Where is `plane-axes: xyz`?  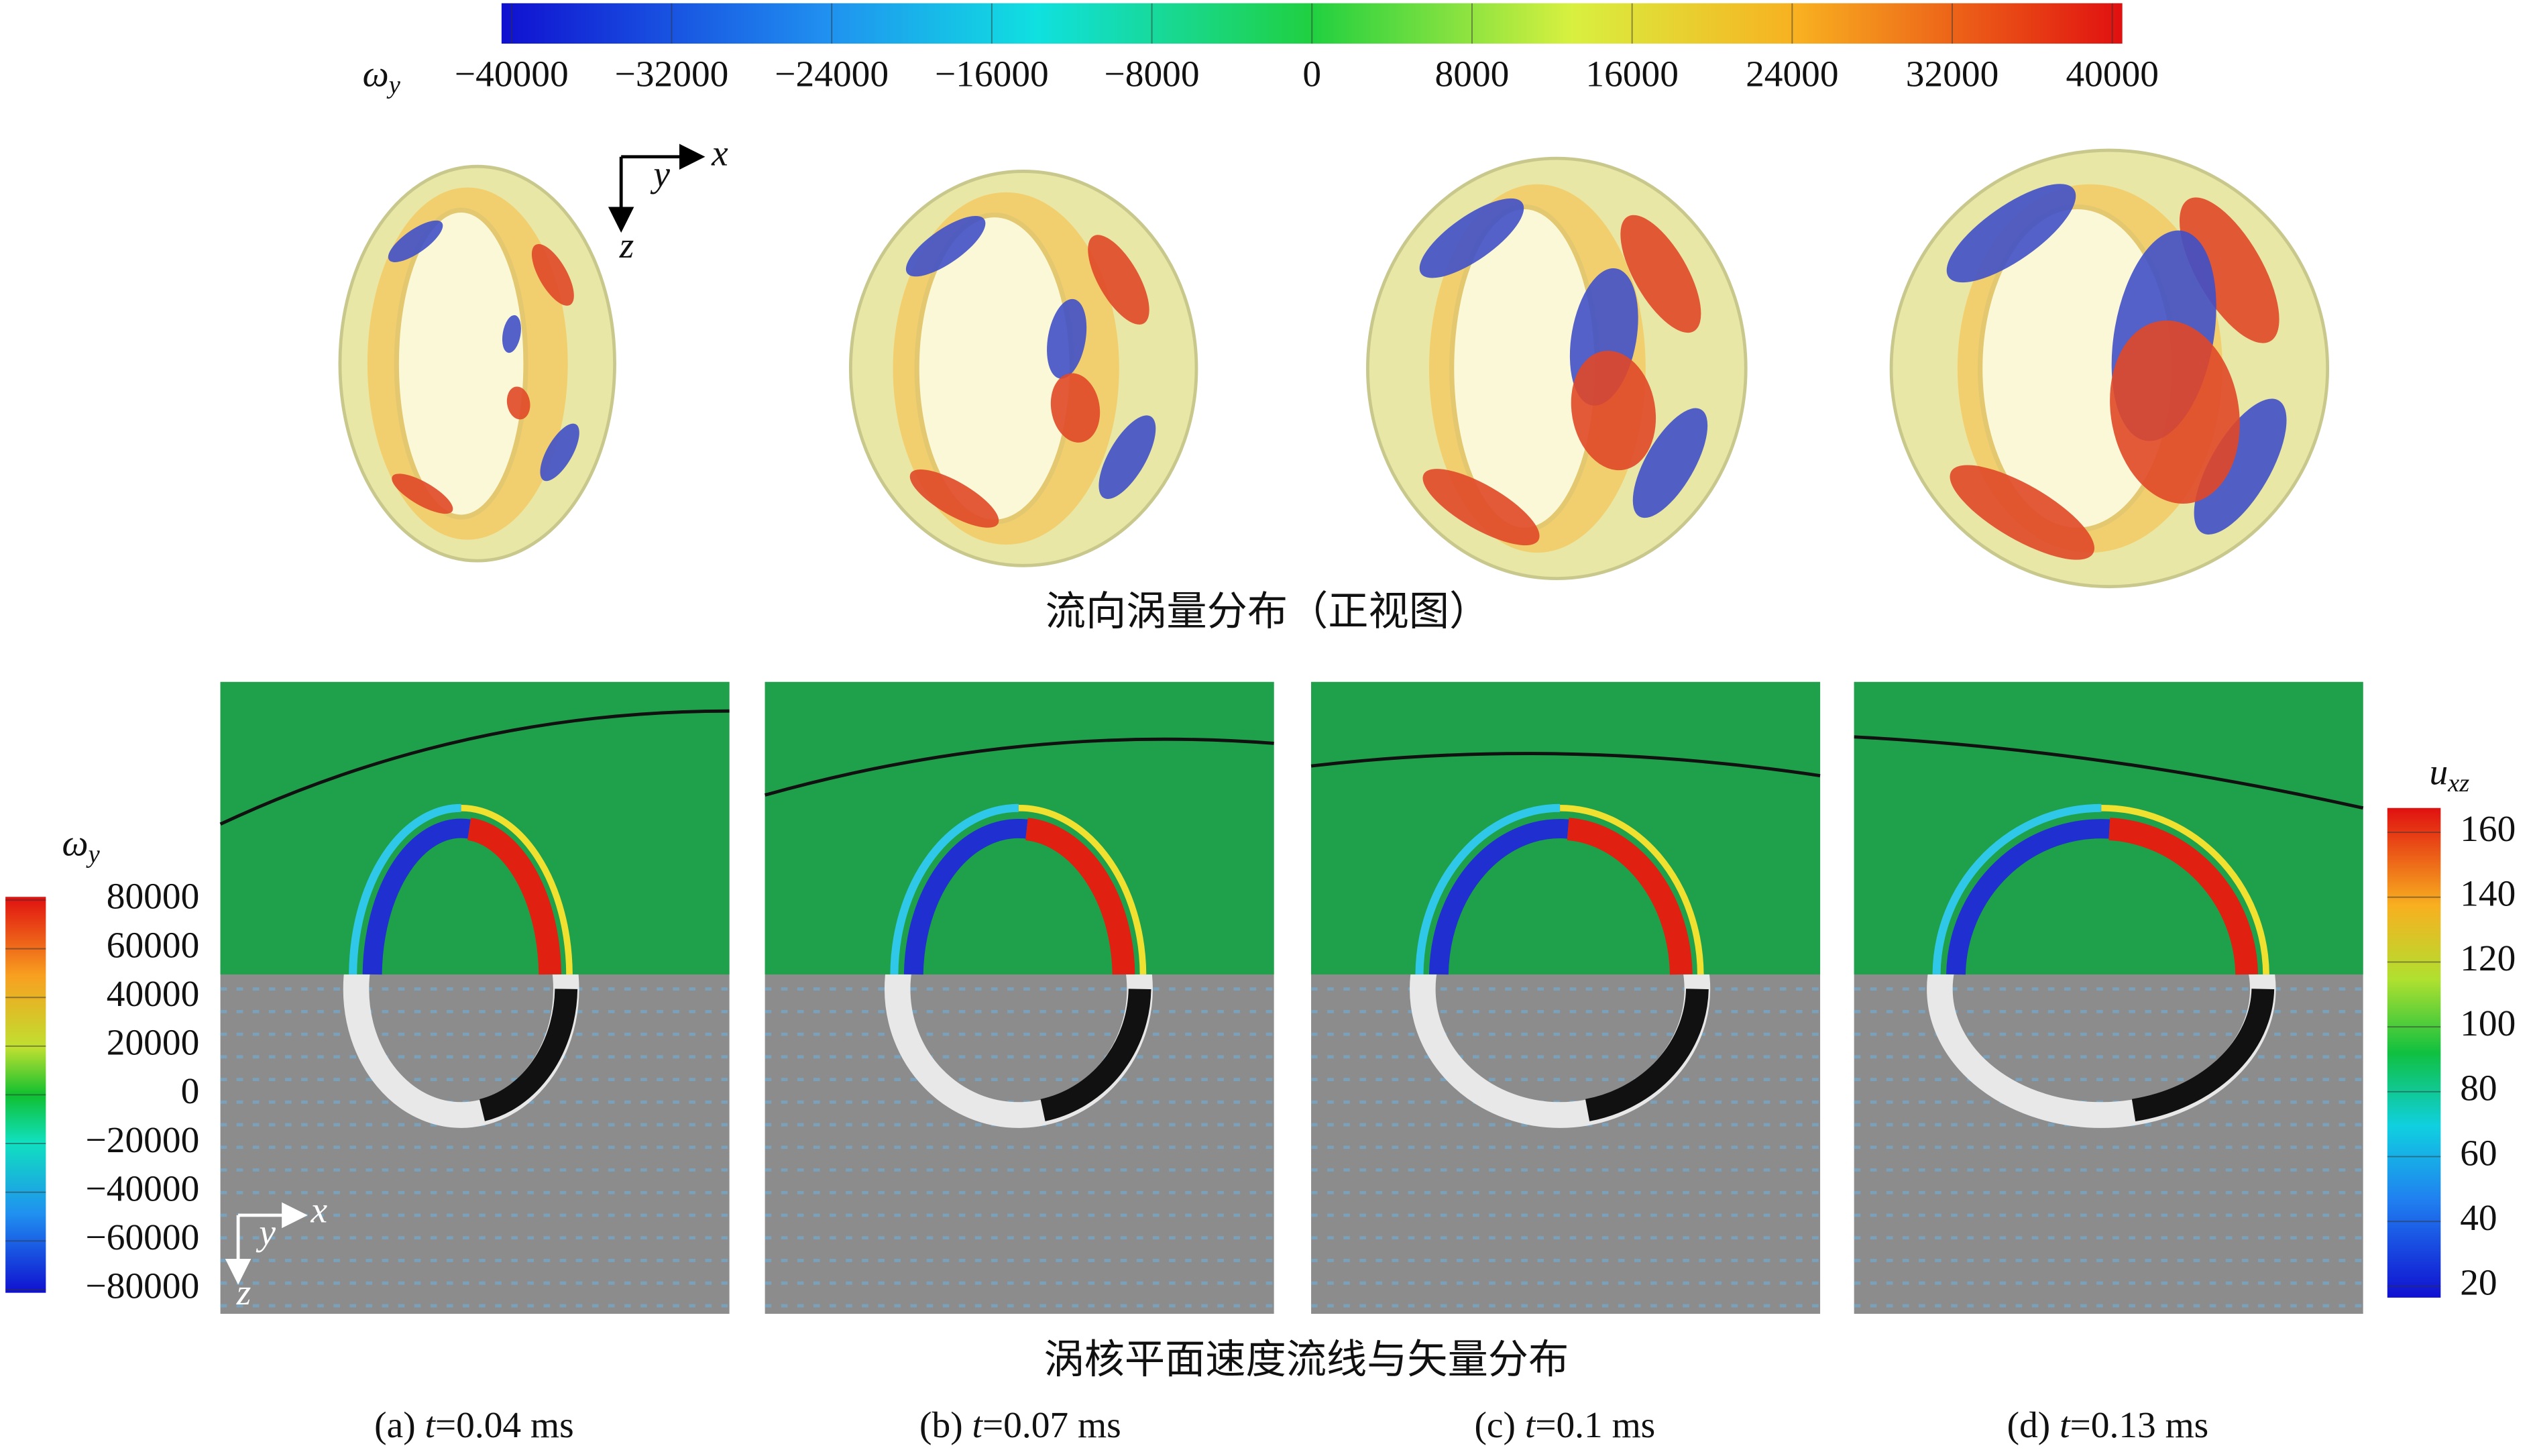
plane-axes: xyz is located at coordinates (276, 1250).